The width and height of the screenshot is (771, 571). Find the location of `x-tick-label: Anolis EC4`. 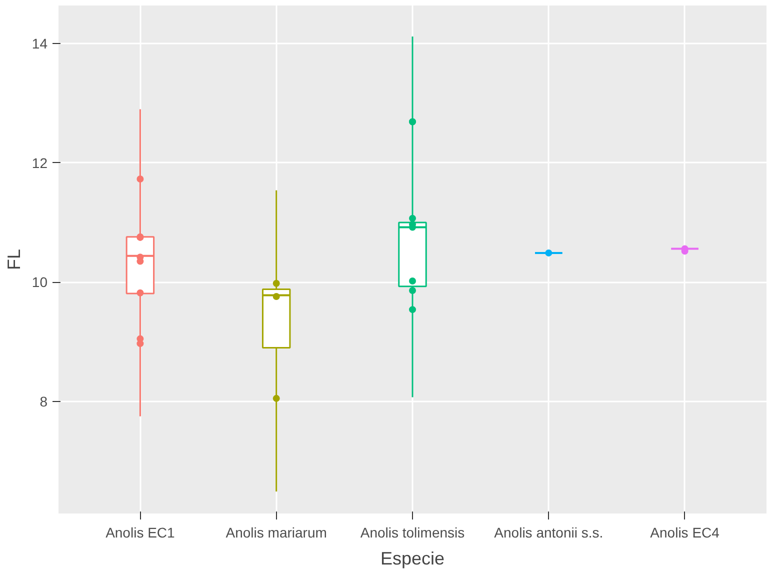

x-tick-label: Anolis EC4 is located at coordinates (685, 532).